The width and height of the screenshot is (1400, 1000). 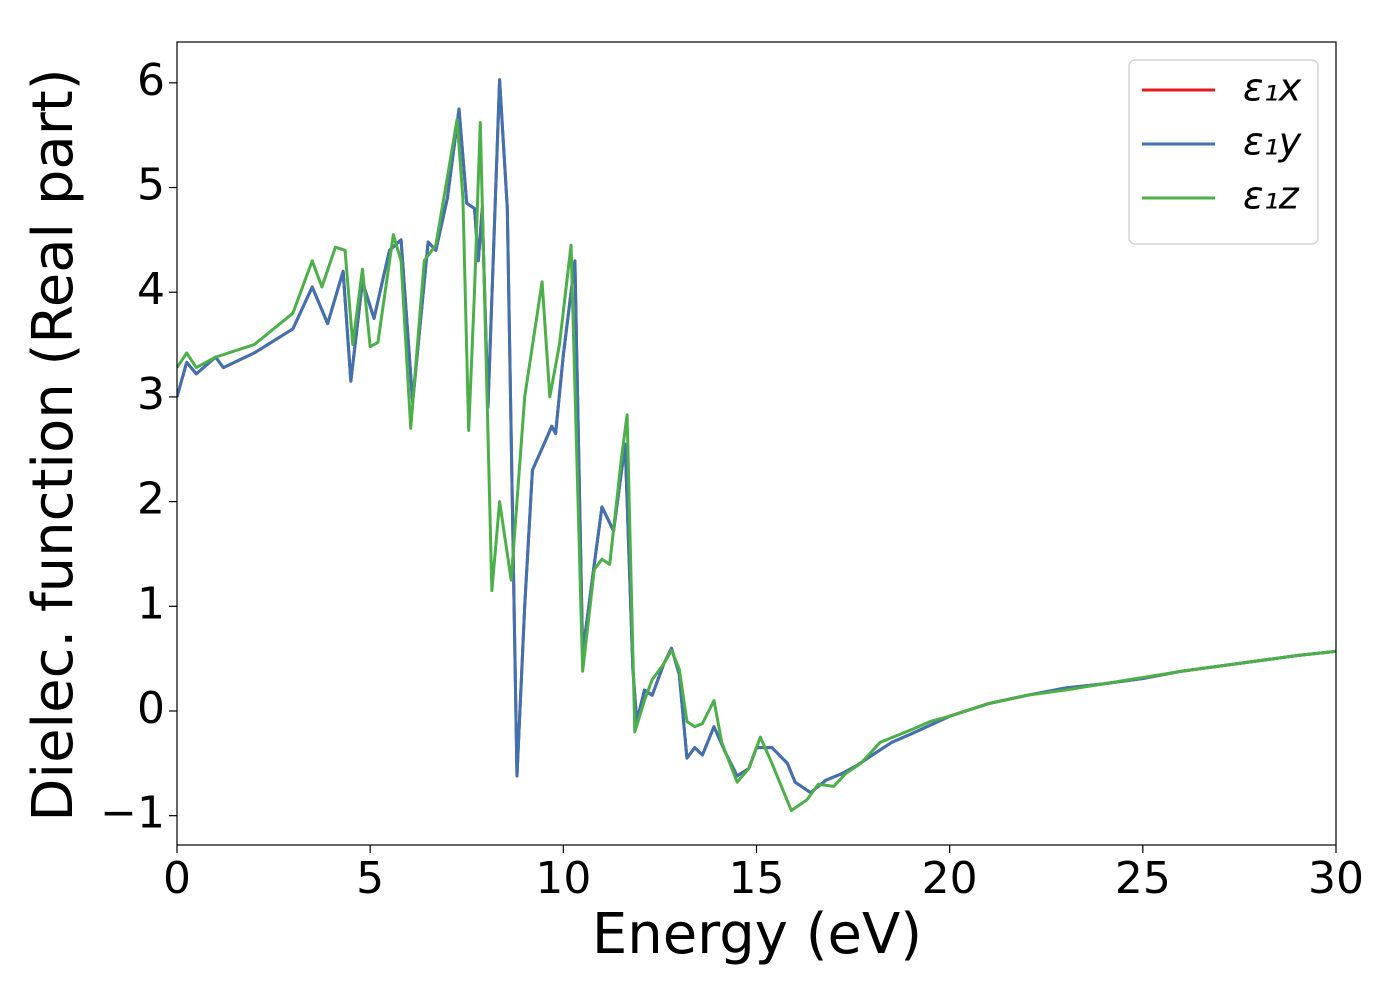 I want to click on y-tick-label: 4, so click(x=151, y=289).